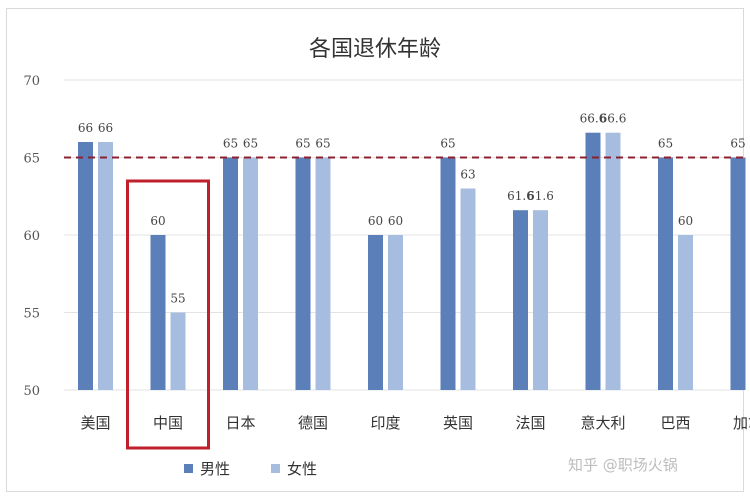 This screenshot has width=750, height=500. I want to click on category-label: 印度, so click(385, 423).